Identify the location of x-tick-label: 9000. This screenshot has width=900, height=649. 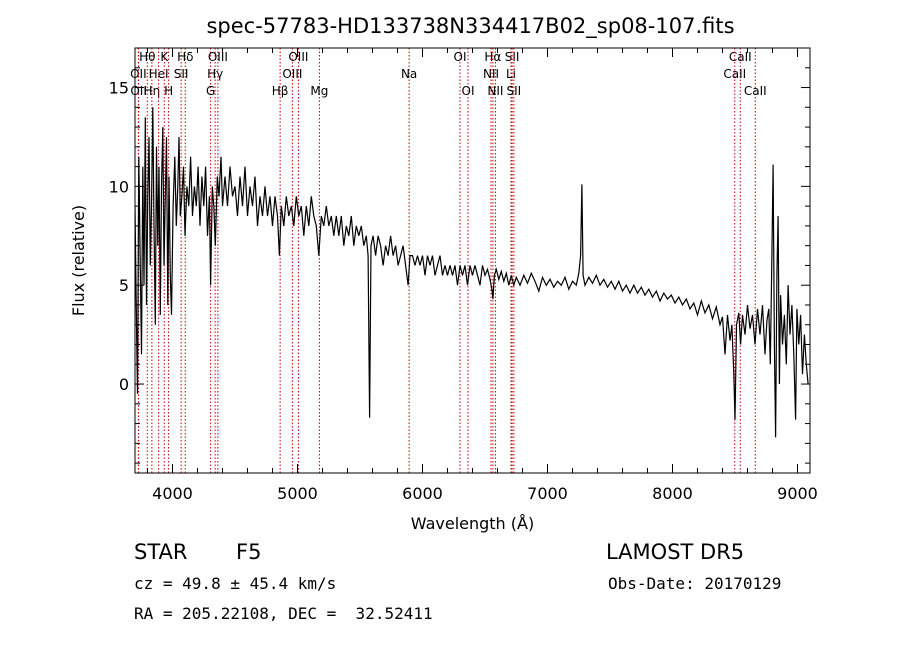
(797, 493).